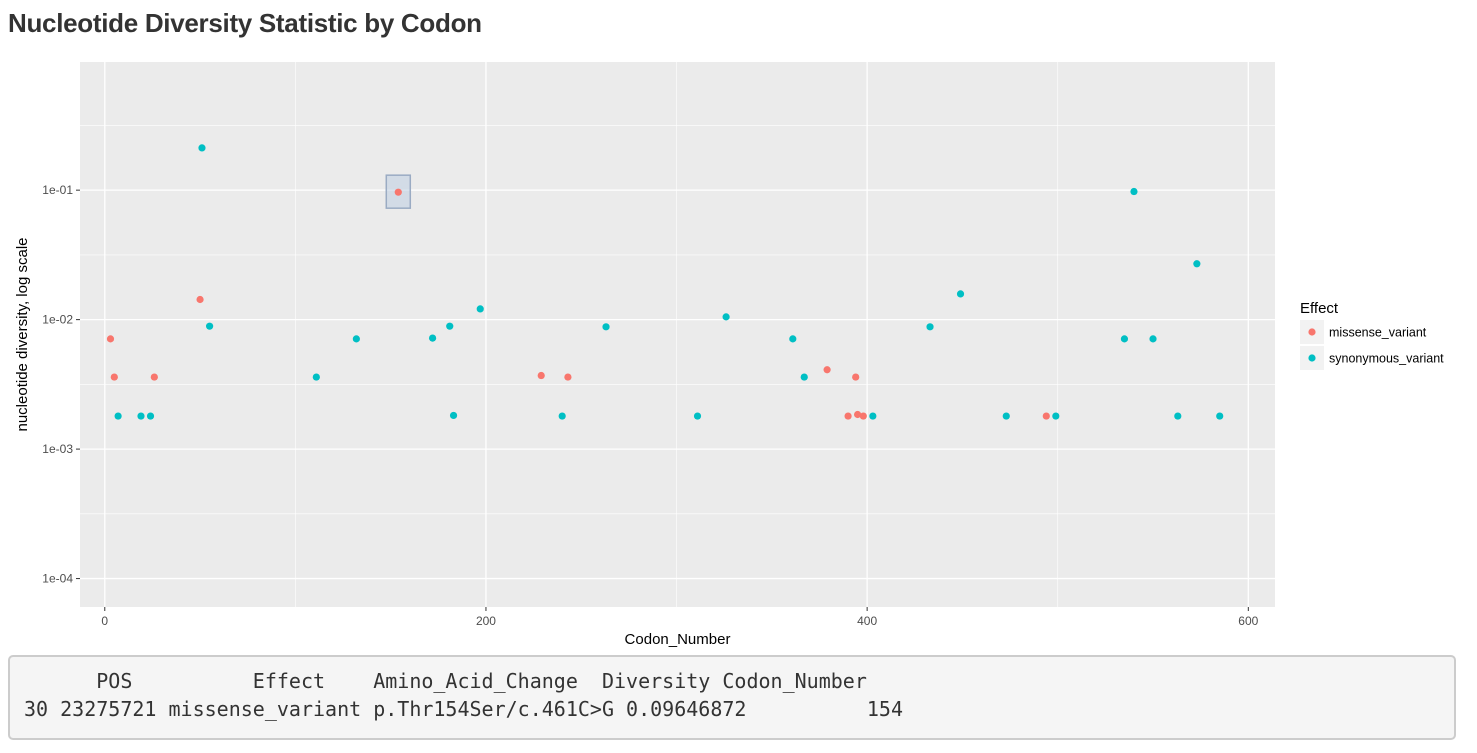 Image resolution: width=1477 pixels, height=753 pixels. What do you see at coordinates (245, 23) in the screenshot?
I see `page-title: Nucleotide Diversity Statistic by Codon` at bounding box center [245, 23].